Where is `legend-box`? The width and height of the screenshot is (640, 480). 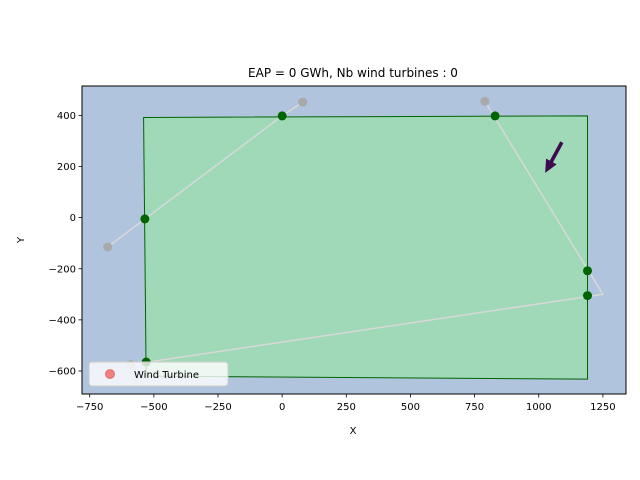
legend-box is located at coordinates (158, 374).